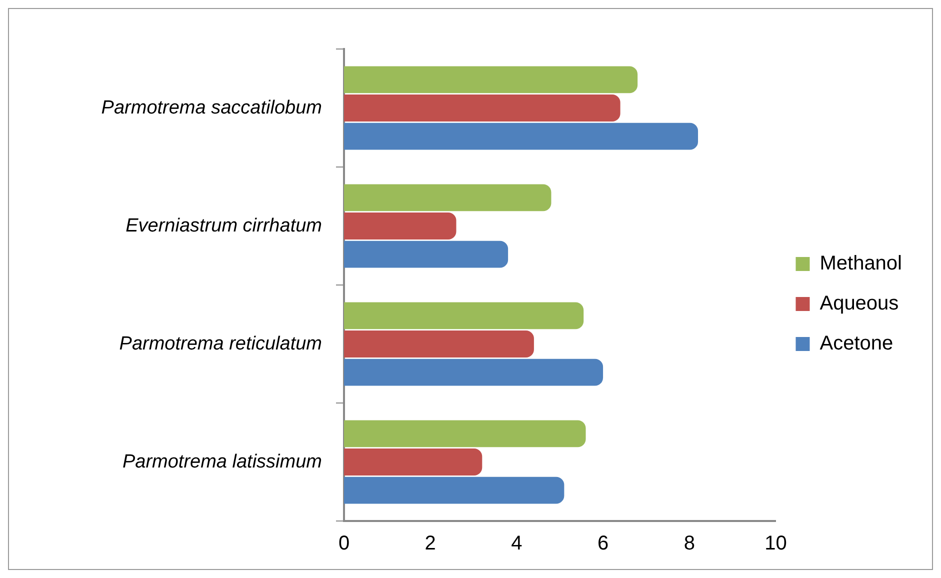 The height and width of the screenshot is (578, 941). What do you see at coordinates (859, 303) in the screenshot?
I see `legend-label: Aqueous` at bounding box center [859, 303].